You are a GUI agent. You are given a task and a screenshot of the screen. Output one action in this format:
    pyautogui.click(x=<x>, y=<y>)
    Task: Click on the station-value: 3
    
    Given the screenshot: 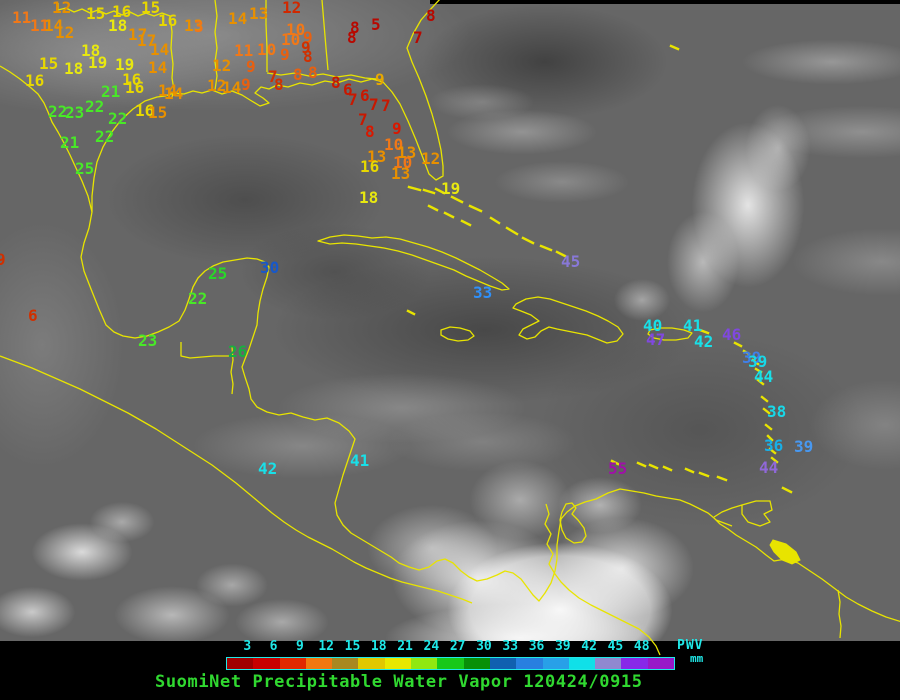 What is the action you would take?
    pyautogui.click(x=199, y=26)
    